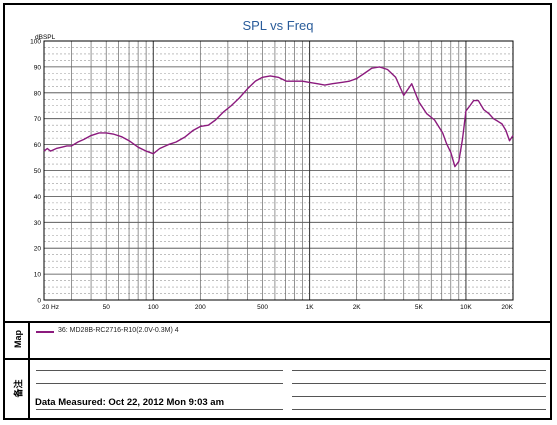 The height and width of the screenshot is (425, 557). Describe the element at coordinates (18, 388) in the screenshot. I see `notes-tab-label: 备注` at that location.